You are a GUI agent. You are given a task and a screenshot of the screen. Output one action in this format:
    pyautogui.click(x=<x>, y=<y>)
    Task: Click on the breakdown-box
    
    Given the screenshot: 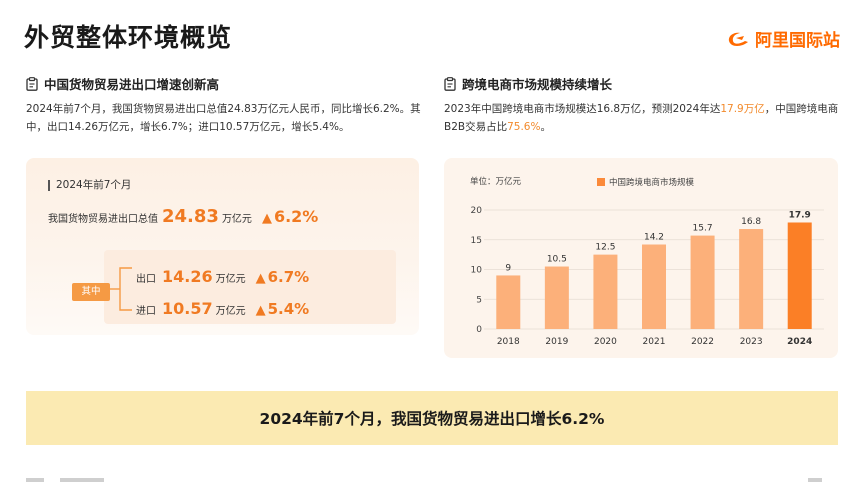 What is the action you would take?
    pyautogui.click(x=250, y=287)
    